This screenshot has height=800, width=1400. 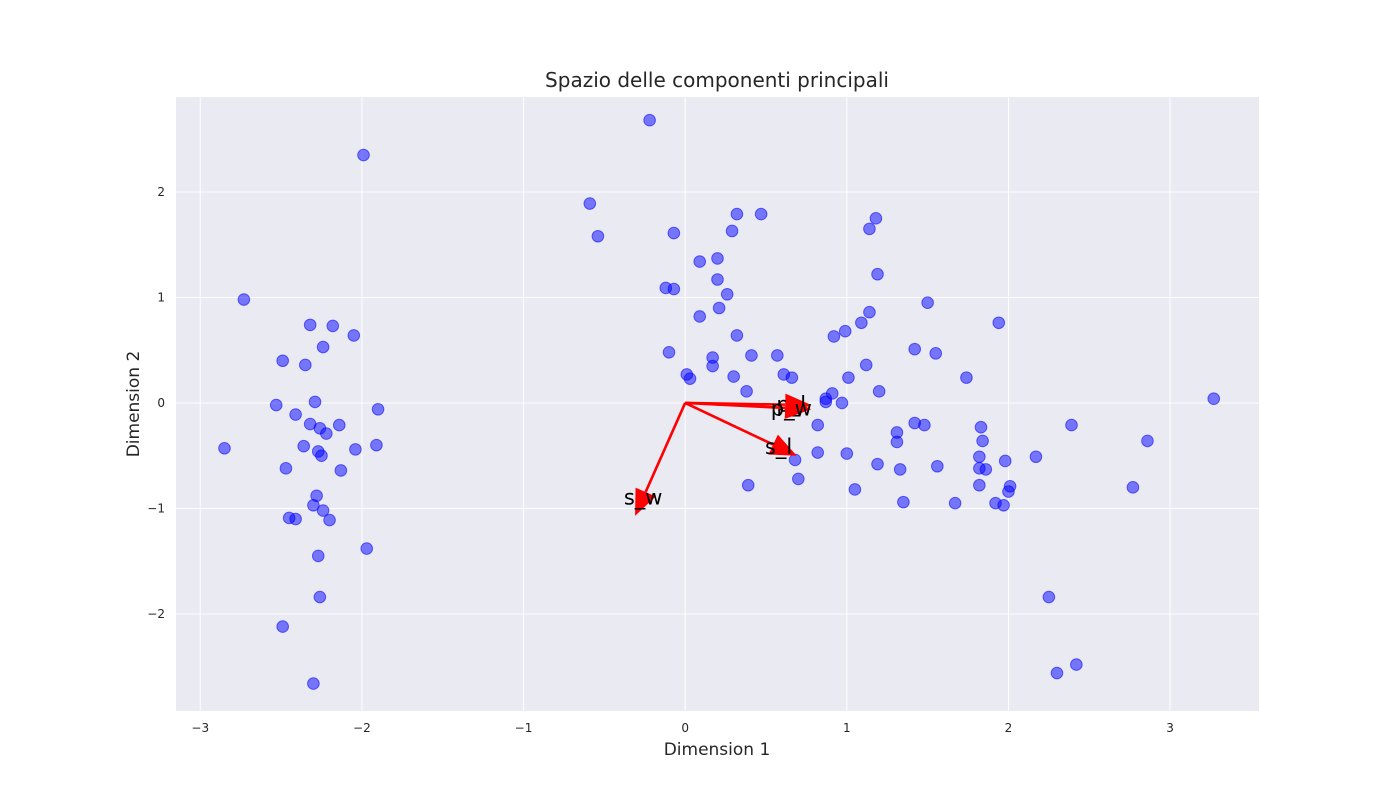 I want to click on loading-vectors: p_lp_ws_ls_w, so click(x=718, y=454).